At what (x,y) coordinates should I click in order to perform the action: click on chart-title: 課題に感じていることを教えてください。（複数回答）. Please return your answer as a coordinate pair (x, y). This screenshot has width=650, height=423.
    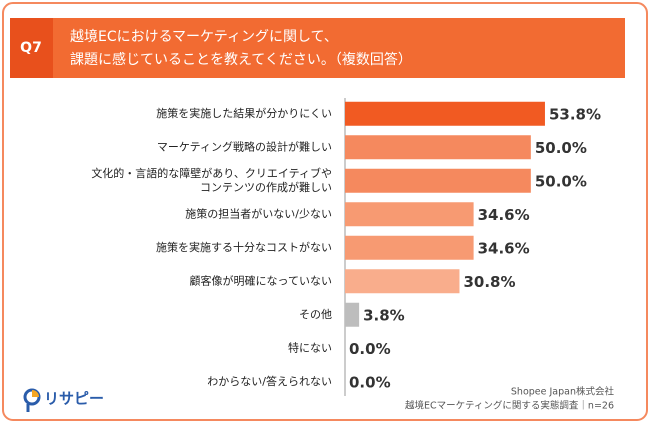
    Looking at the image, I should click on (241, 59).